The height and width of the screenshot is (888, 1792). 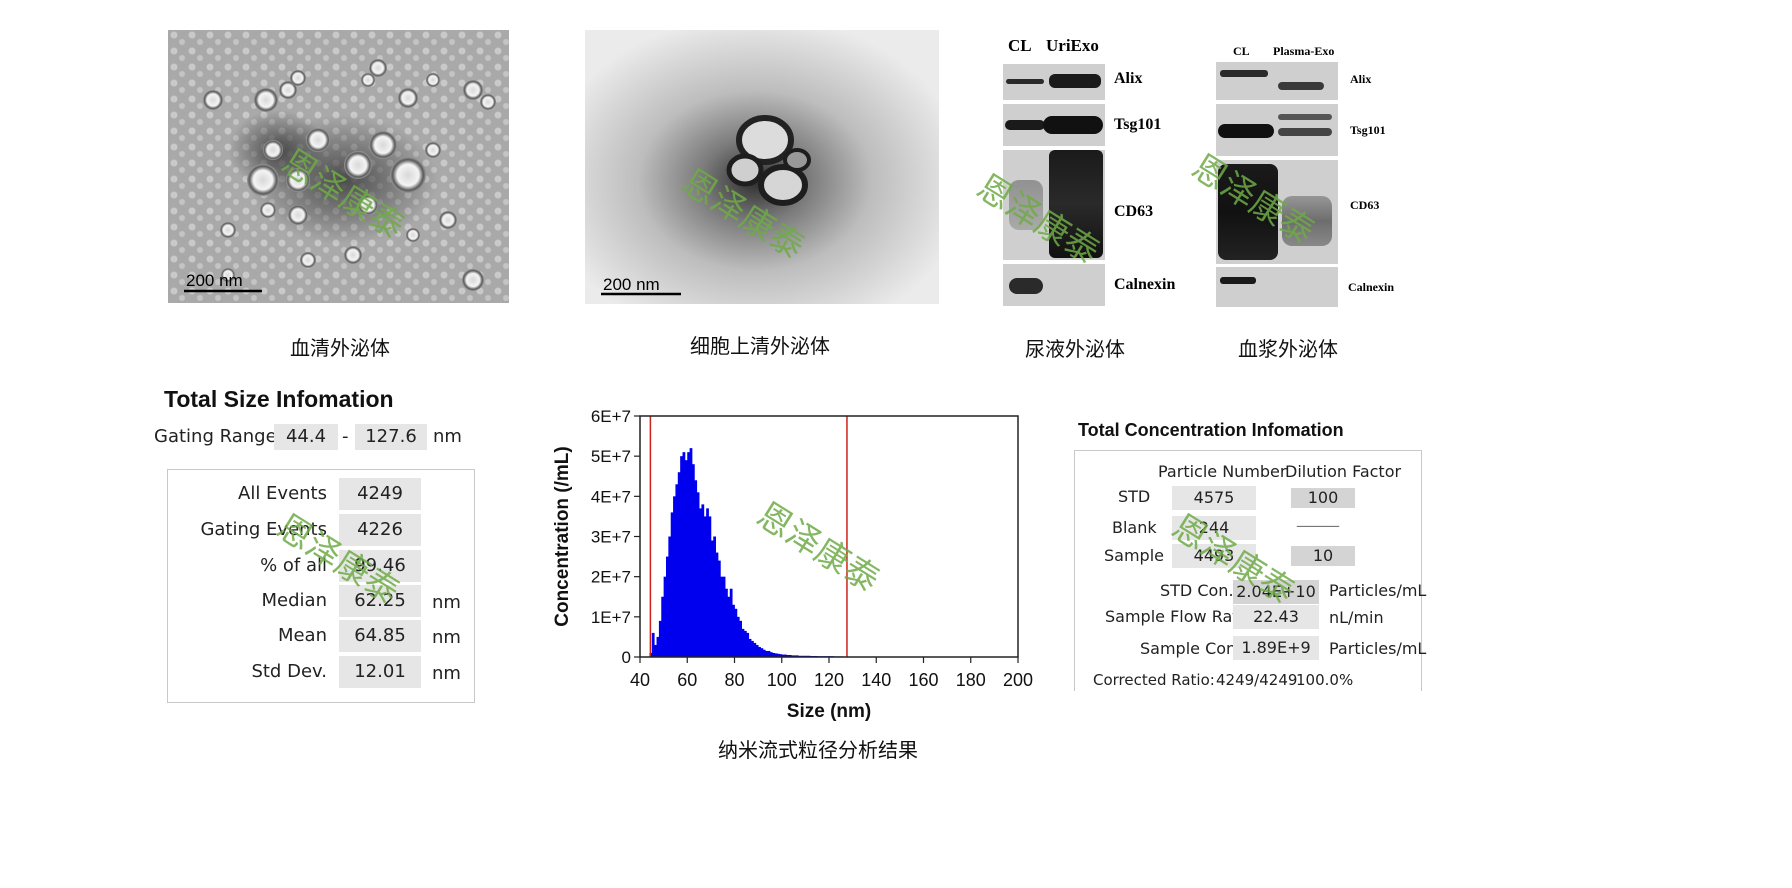 I want to click on wb-urine-marker-tsg101: Tsg101, so click(x=1138, y=124).